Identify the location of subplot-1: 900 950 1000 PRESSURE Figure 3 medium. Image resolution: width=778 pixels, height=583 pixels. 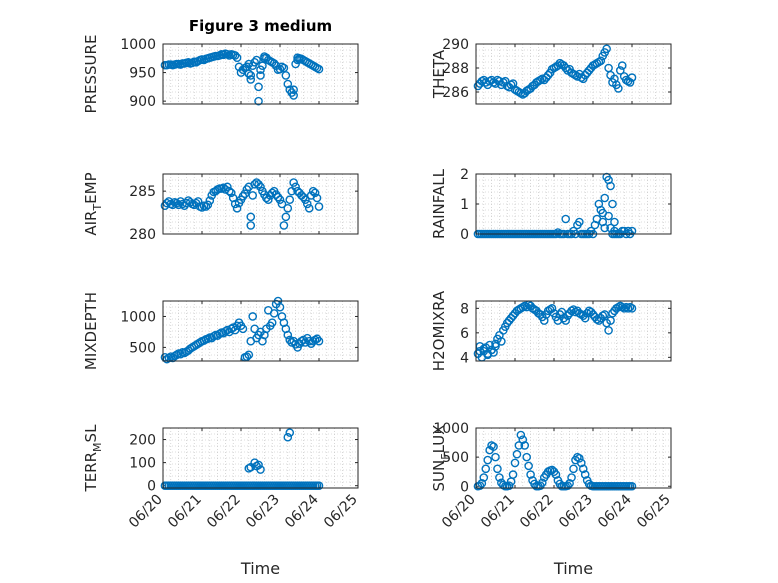
(220, 65).